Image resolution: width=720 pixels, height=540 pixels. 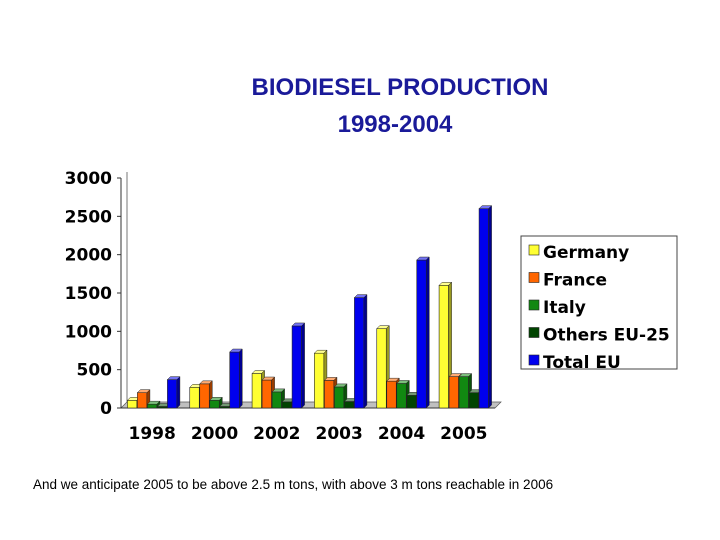 I want to click on legend-item-label: Others EU-25, so click(x=606, y=336).